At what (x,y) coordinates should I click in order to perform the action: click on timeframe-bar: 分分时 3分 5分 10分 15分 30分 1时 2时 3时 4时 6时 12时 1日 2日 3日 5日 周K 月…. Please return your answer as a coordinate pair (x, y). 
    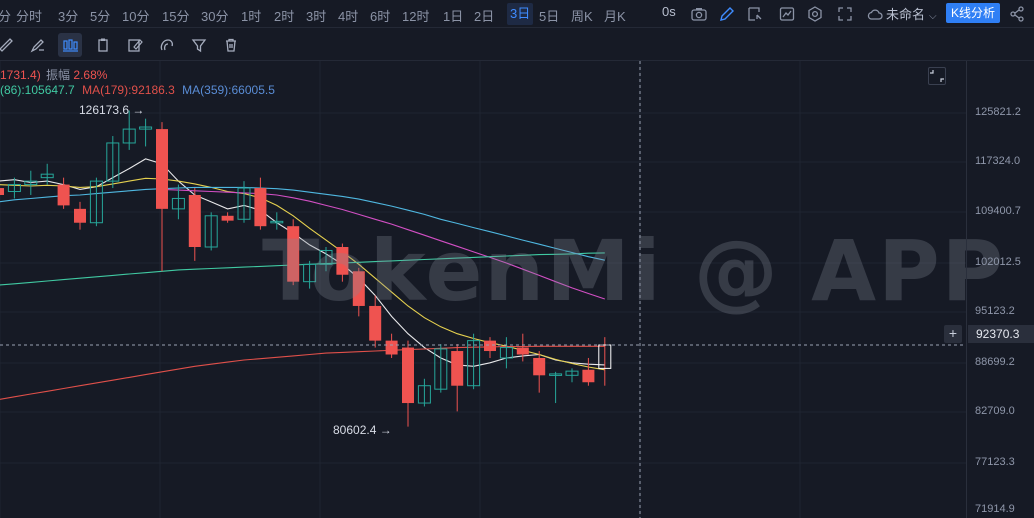
    Looking at the image, I should click on (517, 14).